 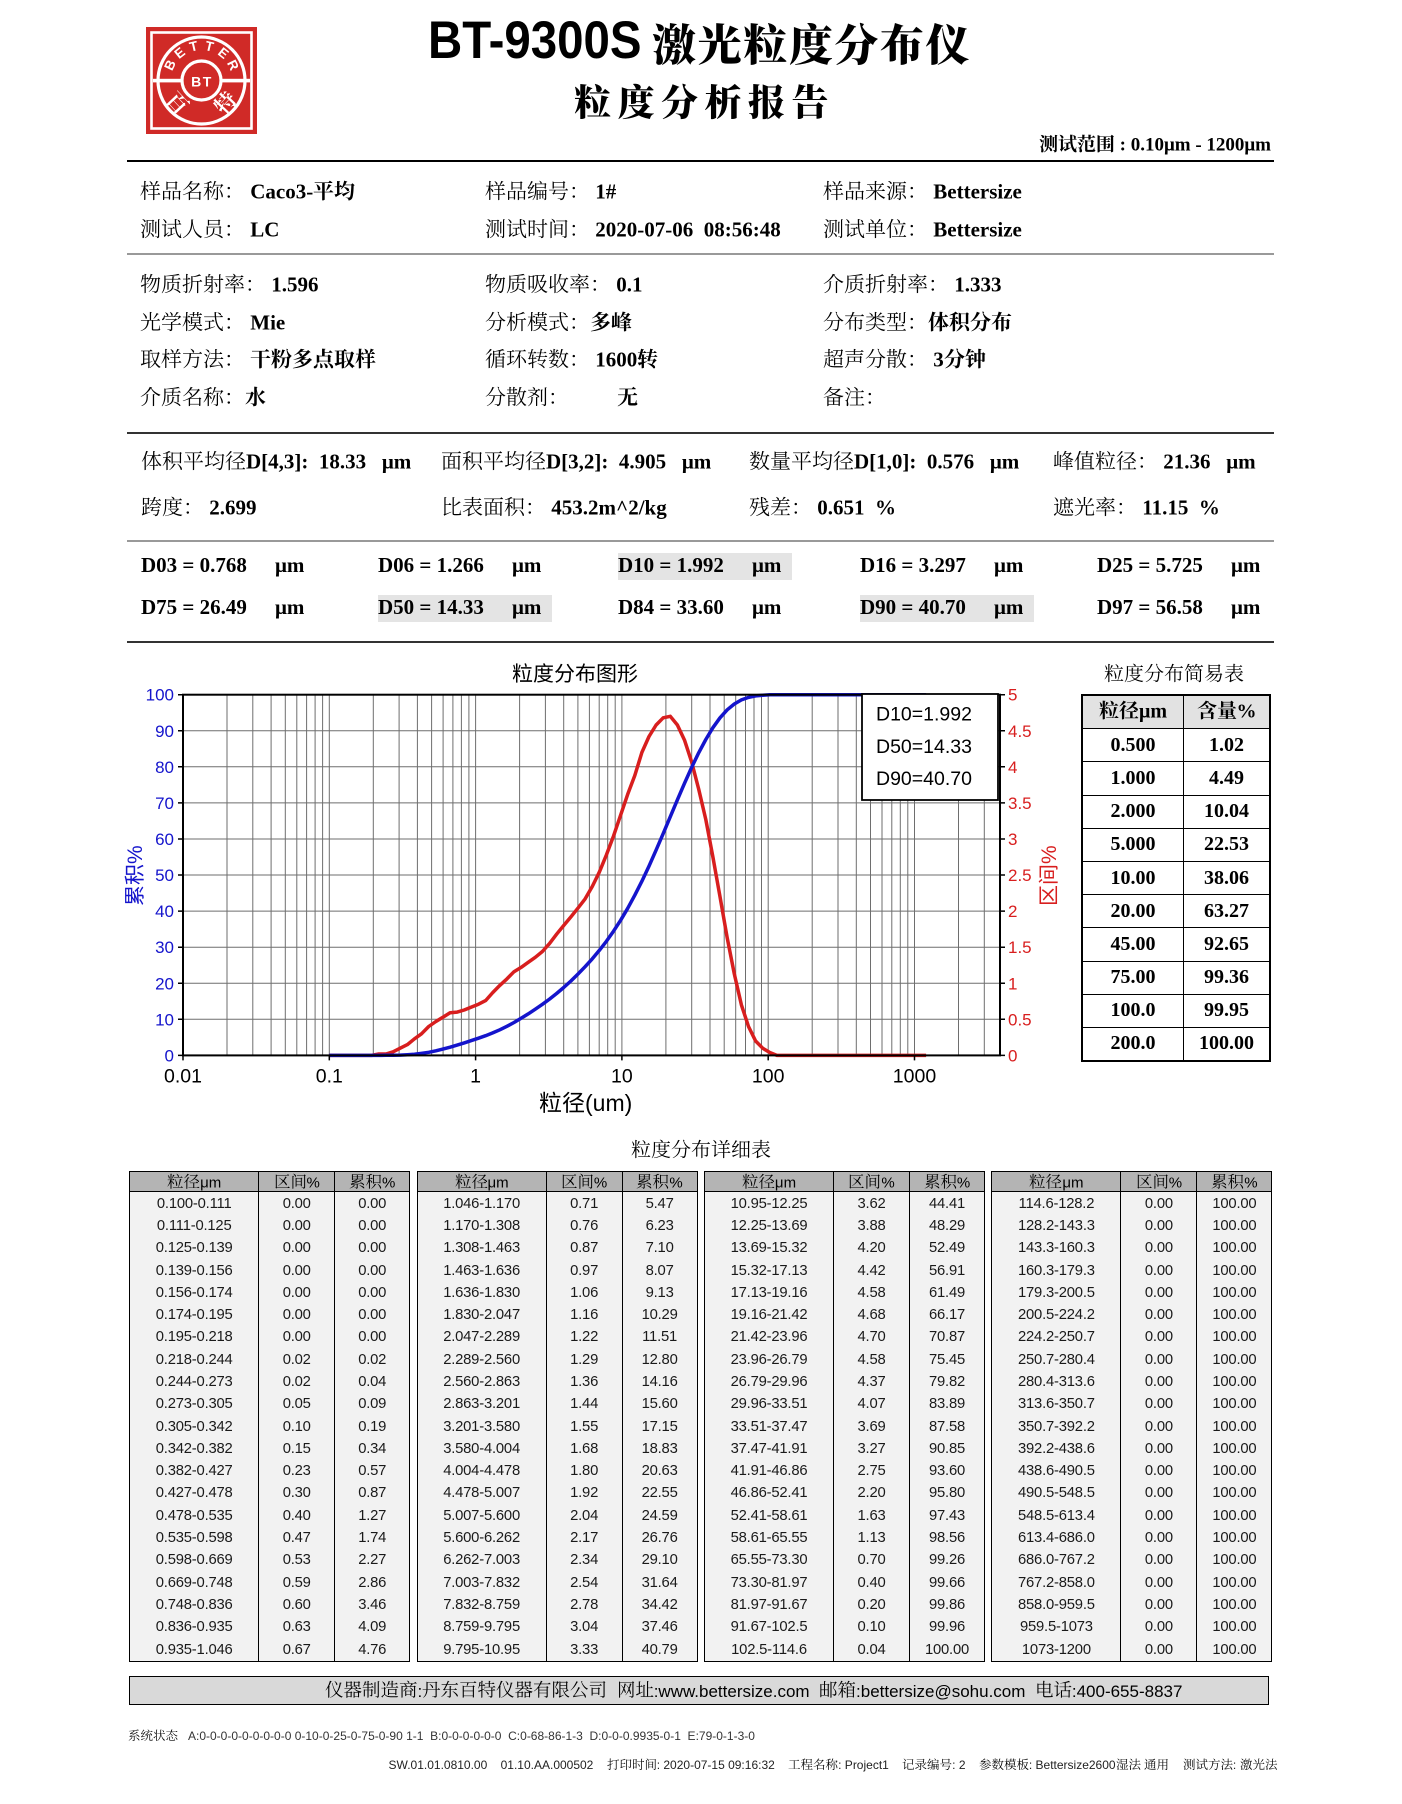 What do you see at coordinates (1012, 911) in the screenshot?
I see `svg-text: 2` at bounding box center [1012, 911].